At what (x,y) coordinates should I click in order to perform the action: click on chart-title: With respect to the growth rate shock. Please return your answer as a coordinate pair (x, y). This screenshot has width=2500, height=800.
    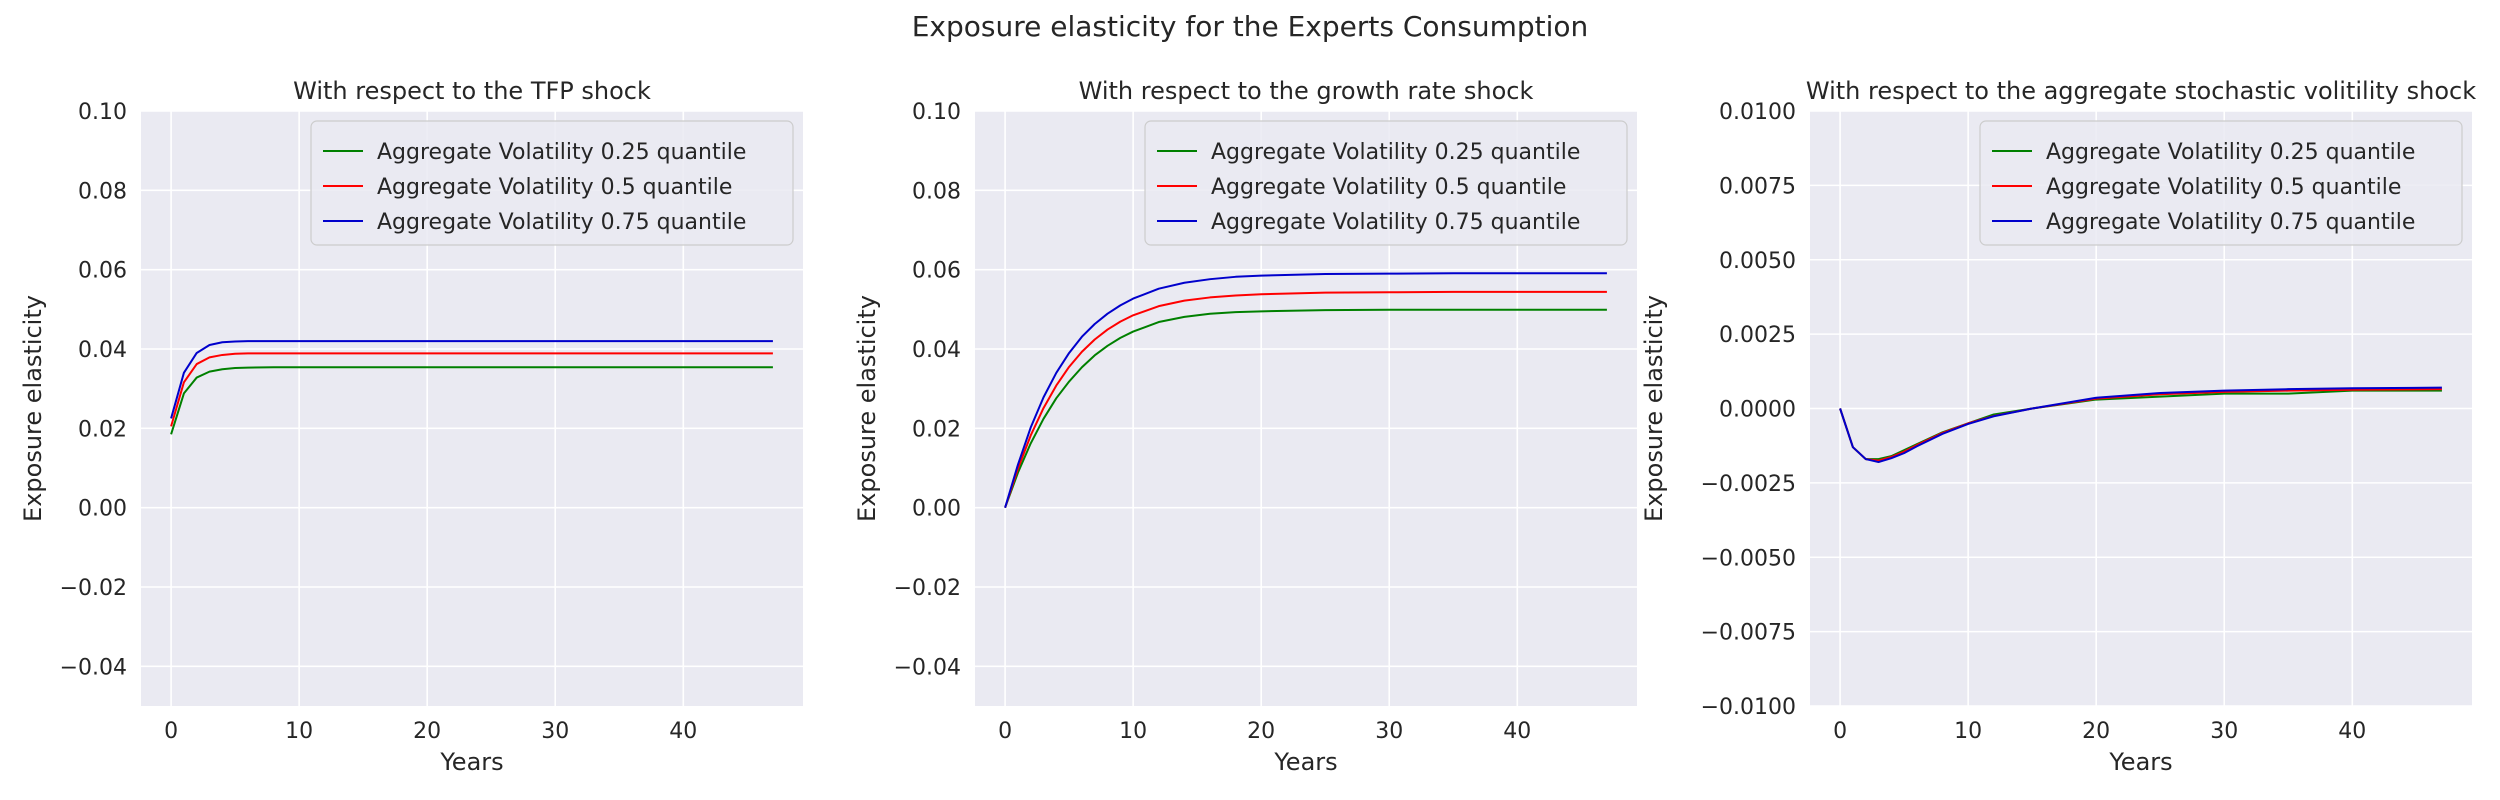
    Looking at the image, I should click on (1306, 91).